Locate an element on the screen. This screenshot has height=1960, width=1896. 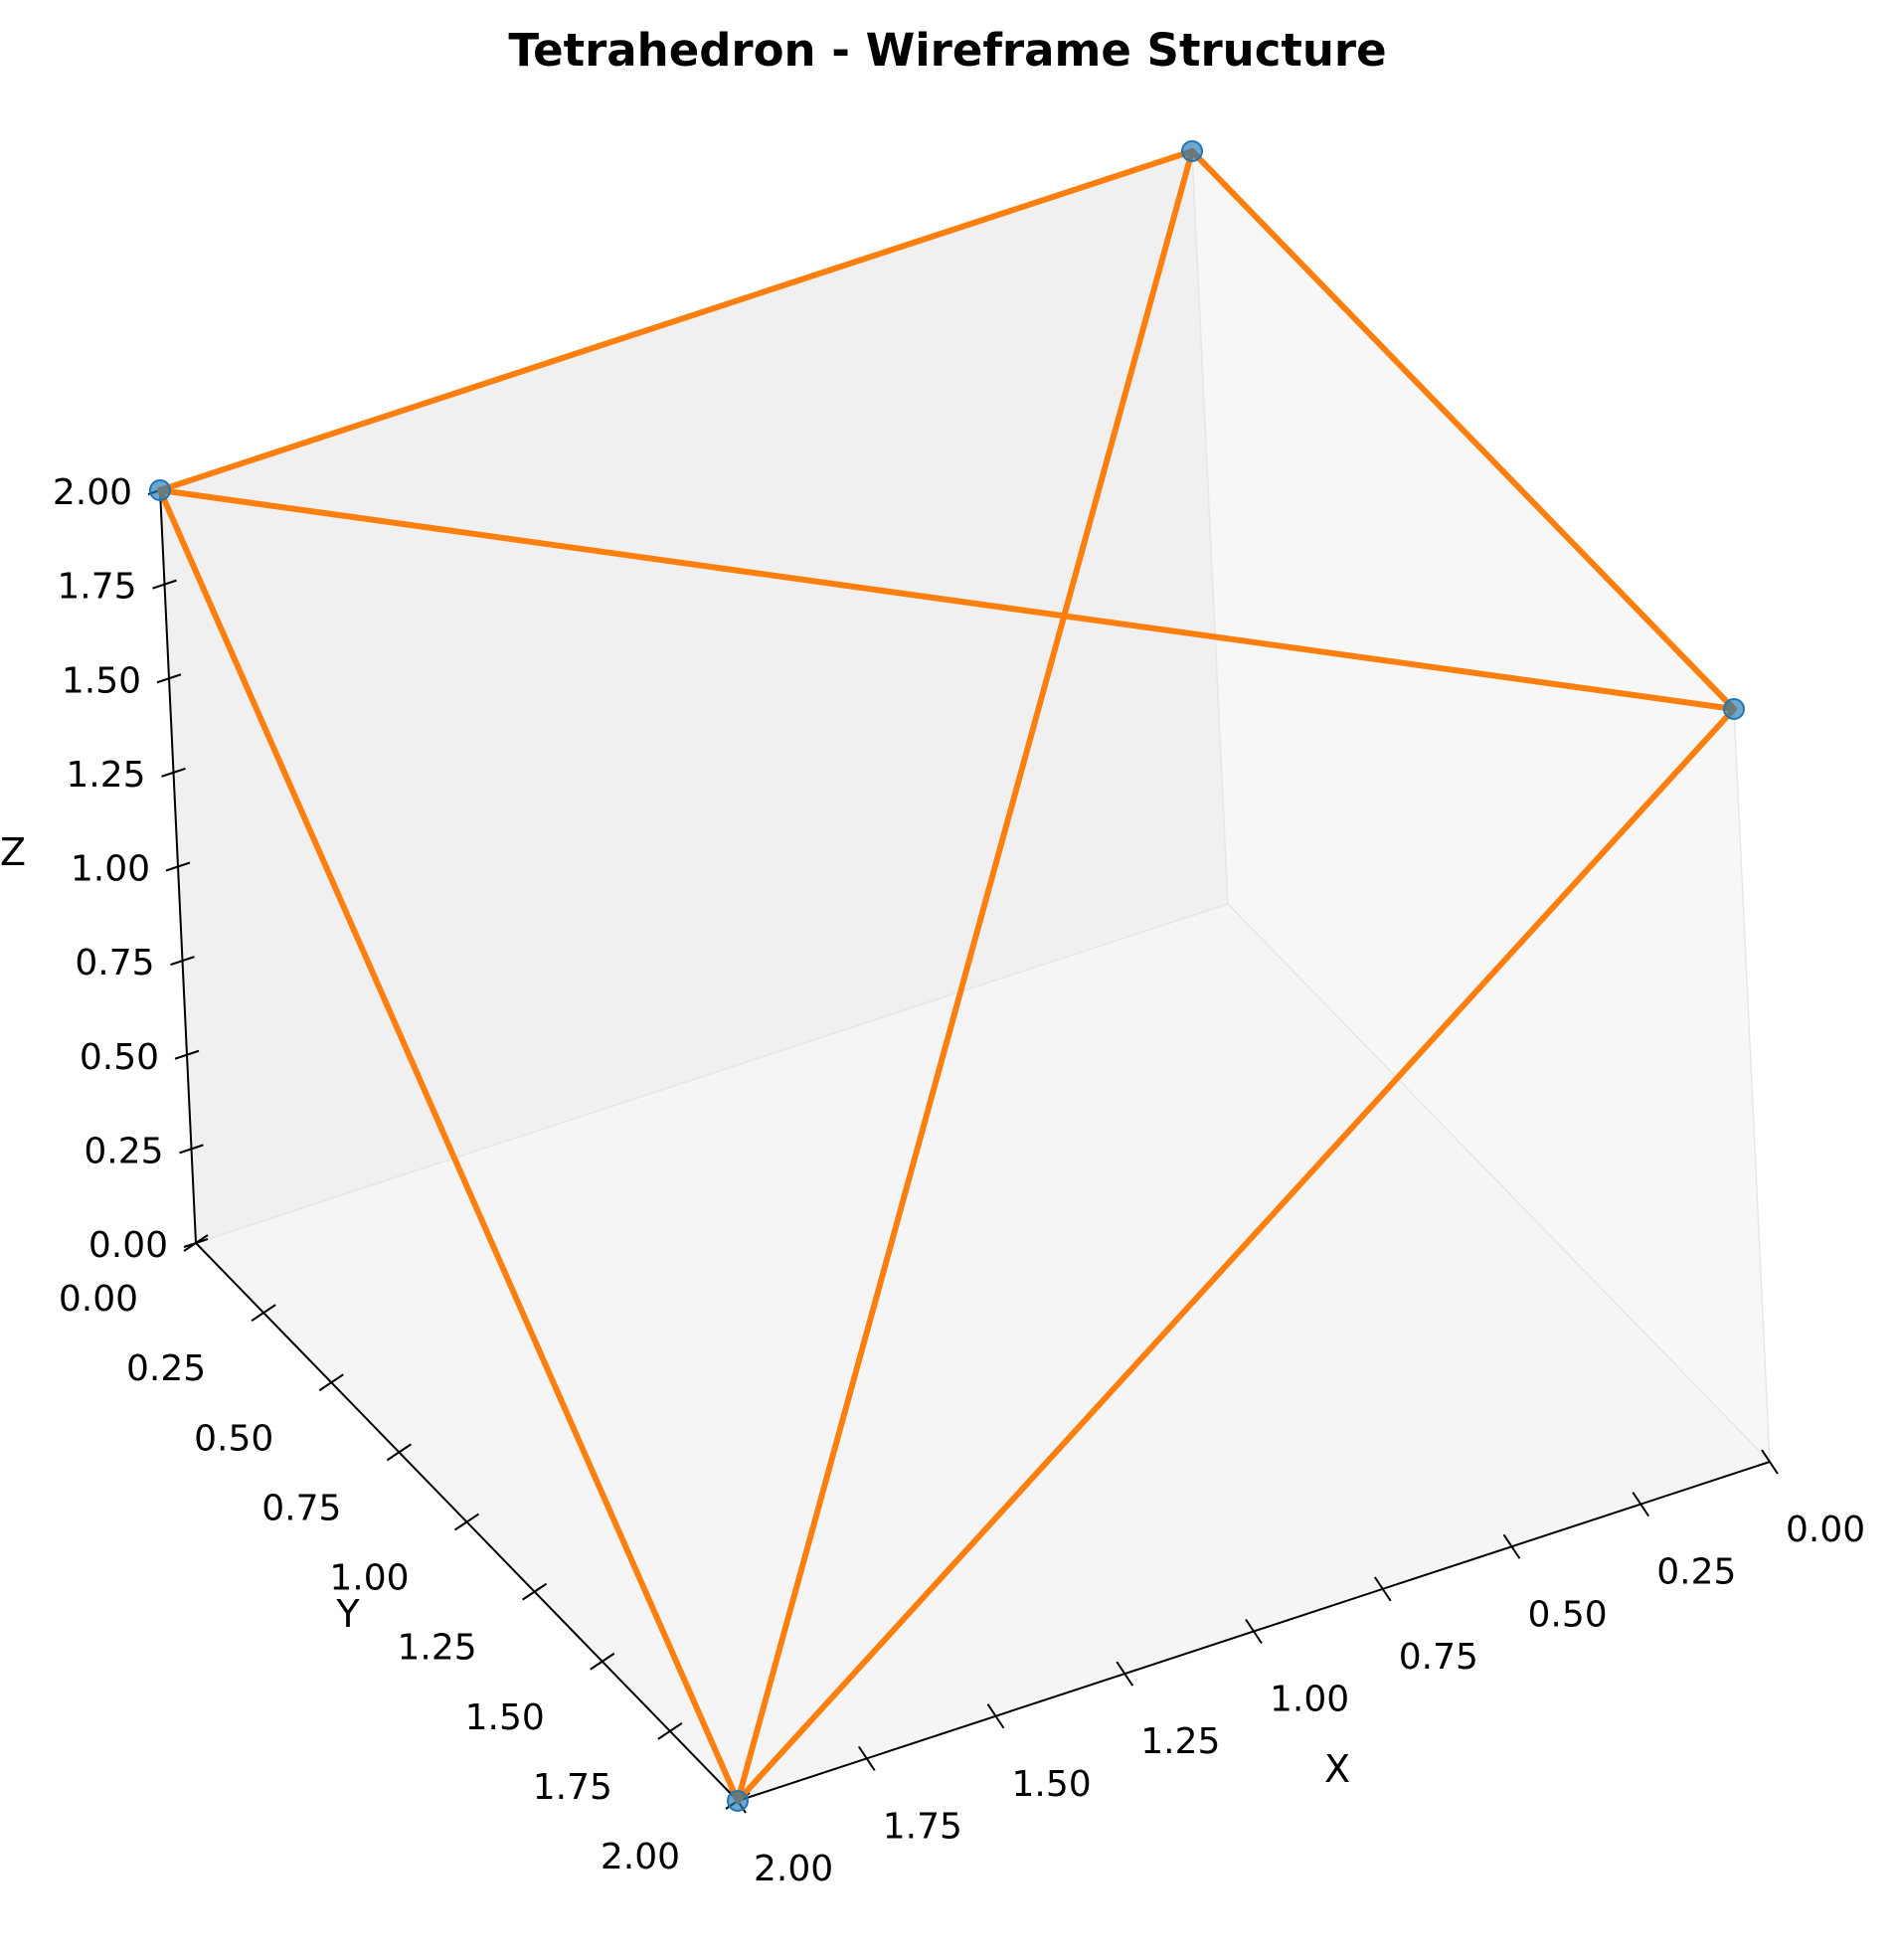
y-tick-label-3: 0.75 is located at coordinates (301, 1508).